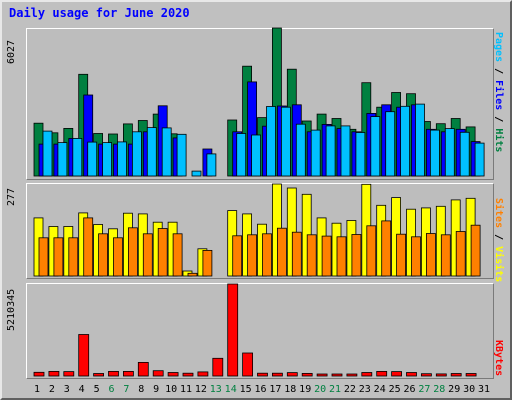 This screenshot has height=400, width=512. I want to click on x-tick-label-day-10: 10, so click(171, 389).